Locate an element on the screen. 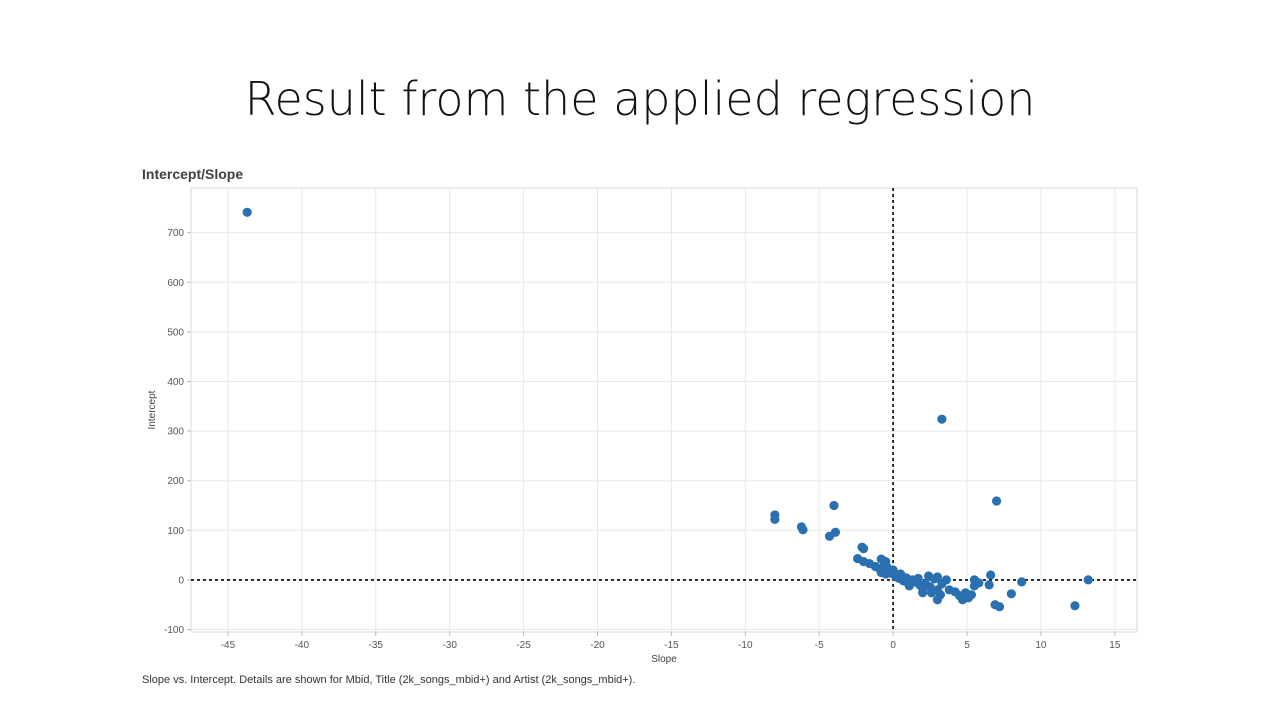 Image resolution: width=1280 pixels, height=720 pixels. x-tick-label: -20 is located at coordinates (597, 645).